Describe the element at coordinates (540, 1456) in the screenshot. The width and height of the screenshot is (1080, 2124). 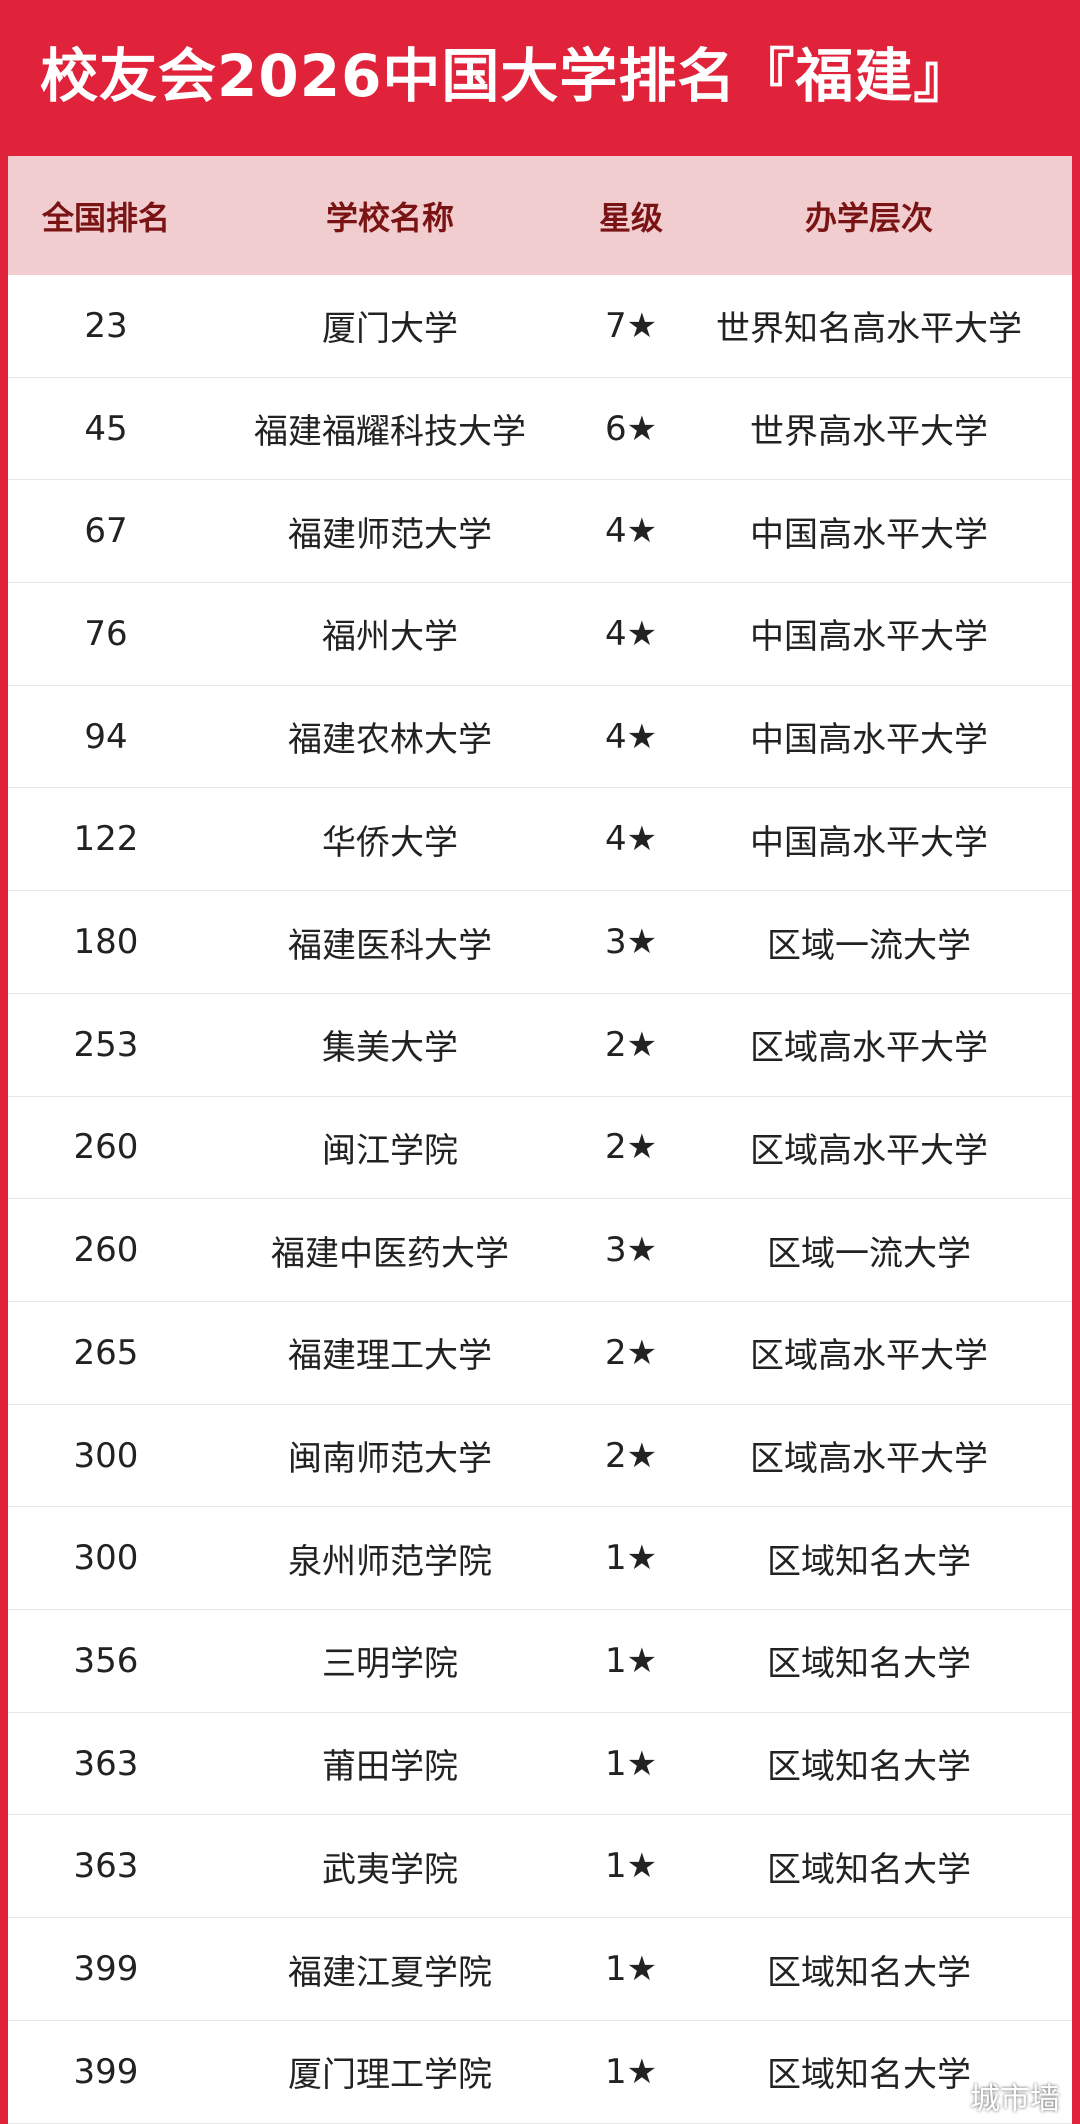
I see `table-row: 300 闽南师范大学 2★ 区域高水平大学` at that location.